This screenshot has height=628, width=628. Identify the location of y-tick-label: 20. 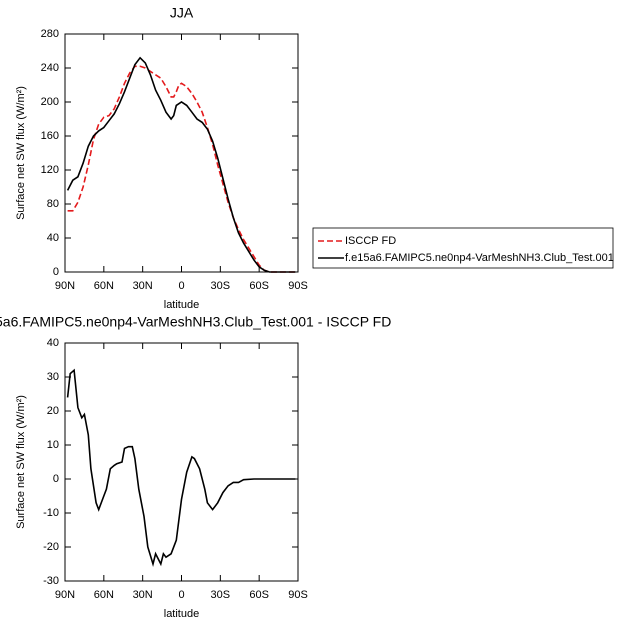
(53, 411).